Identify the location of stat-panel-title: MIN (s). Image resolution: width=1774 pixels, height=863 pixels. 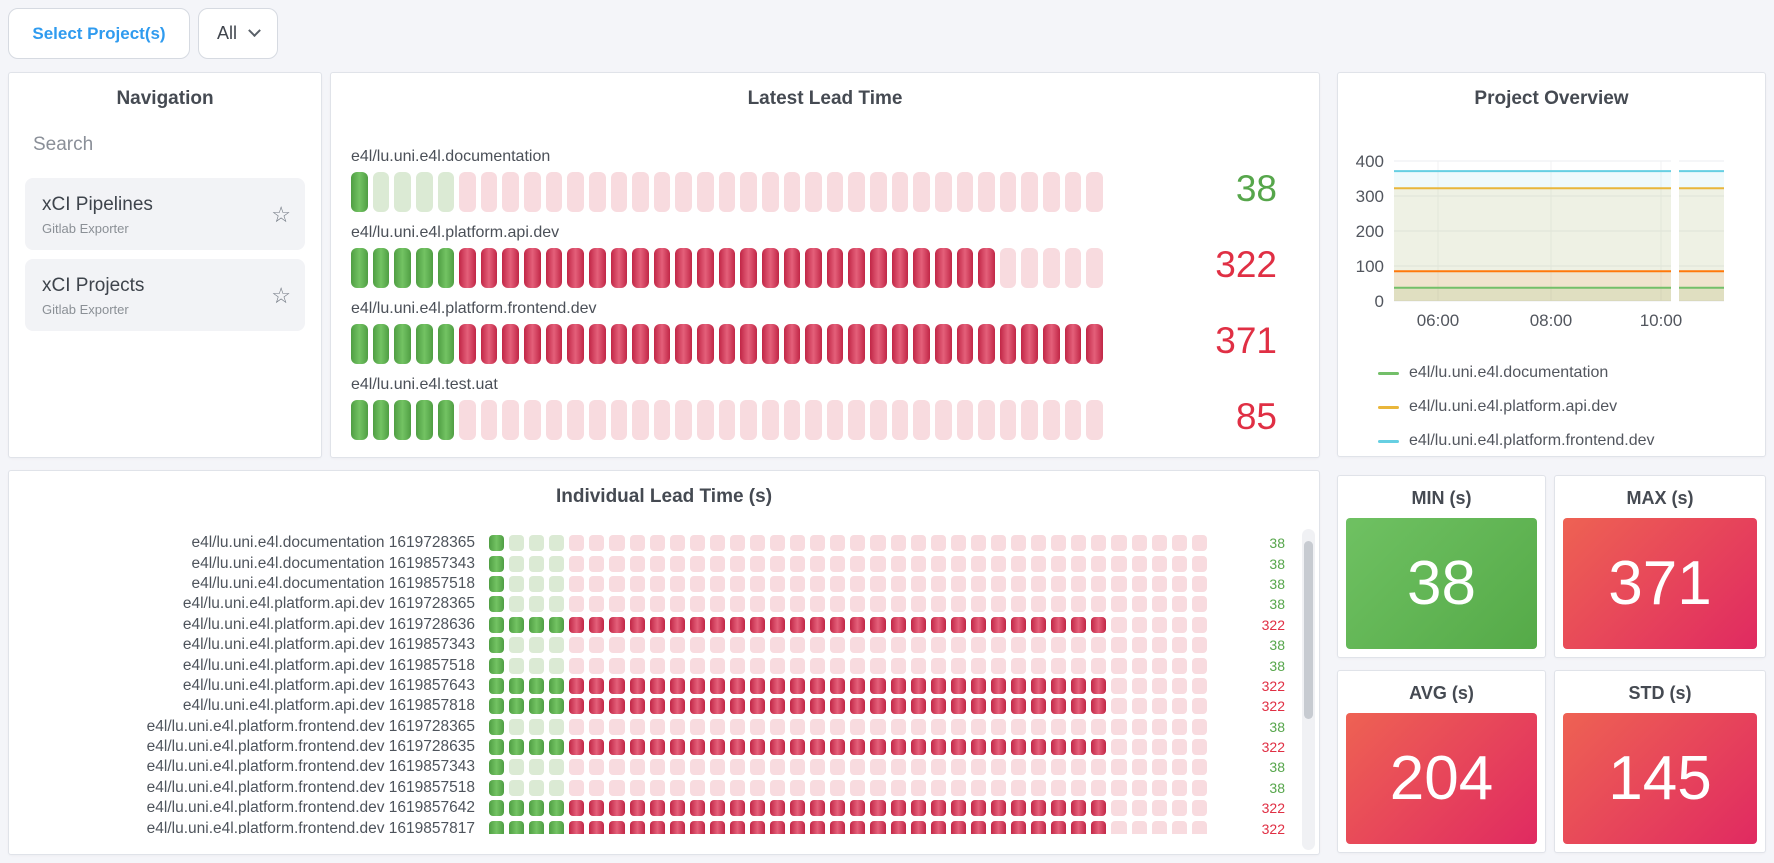
(1441, 498).